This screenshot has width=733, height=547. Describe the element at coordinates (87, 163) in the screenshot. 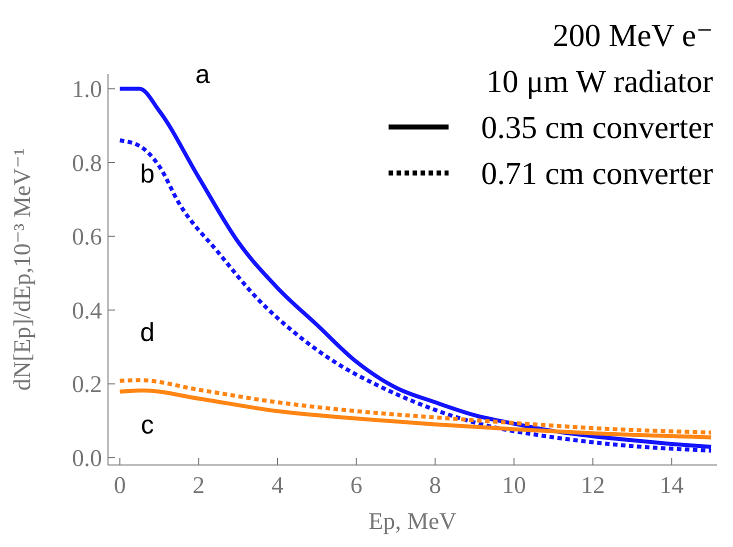

I see `y-tick-label: 0.8` at that location.